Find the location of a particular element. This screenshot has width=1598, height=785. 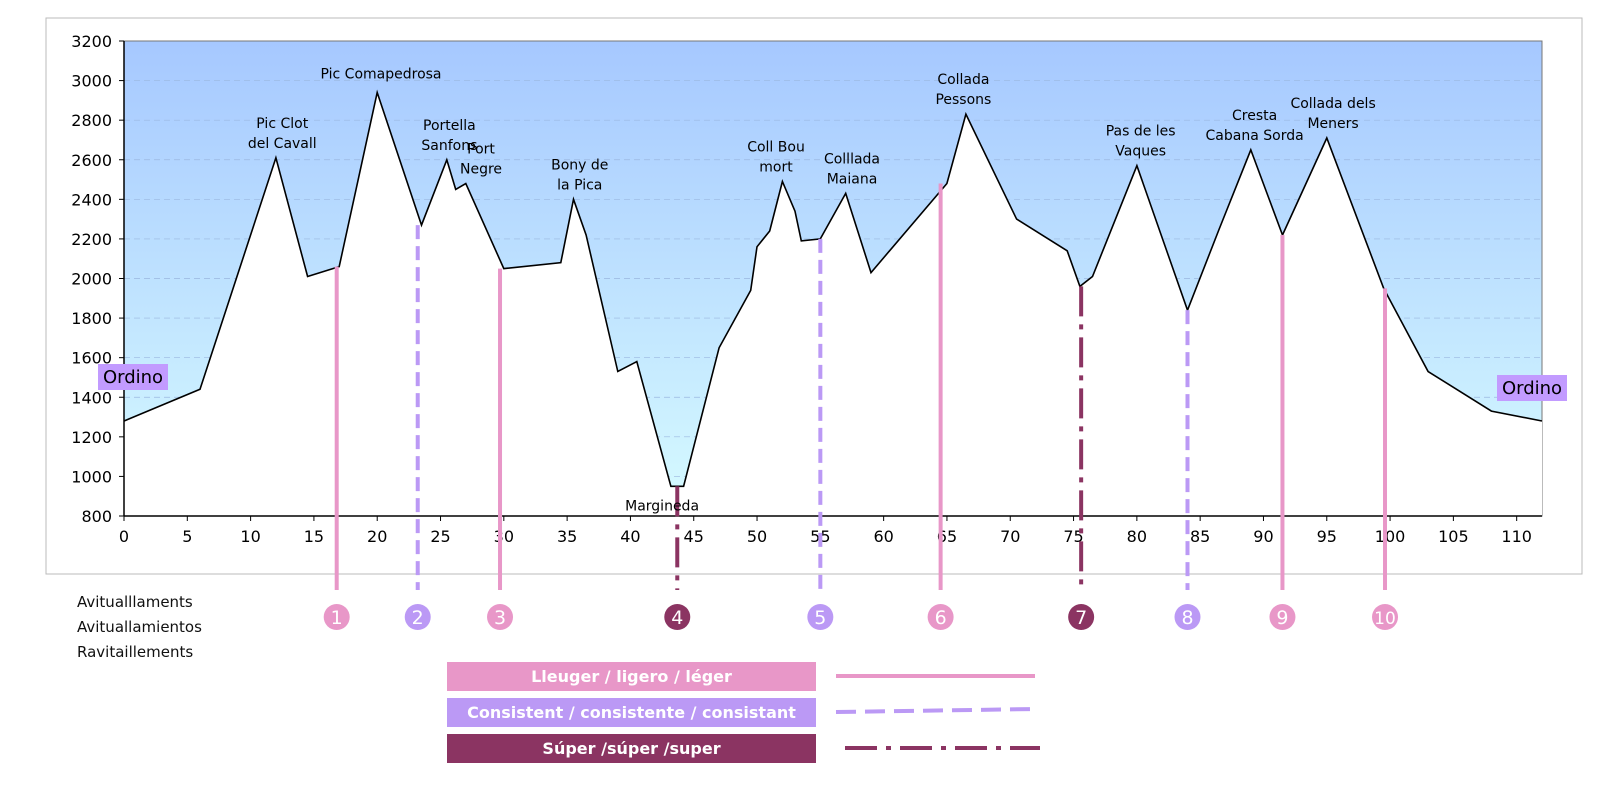

peak-label: Pas de les is located at coordinates (1141, 132).